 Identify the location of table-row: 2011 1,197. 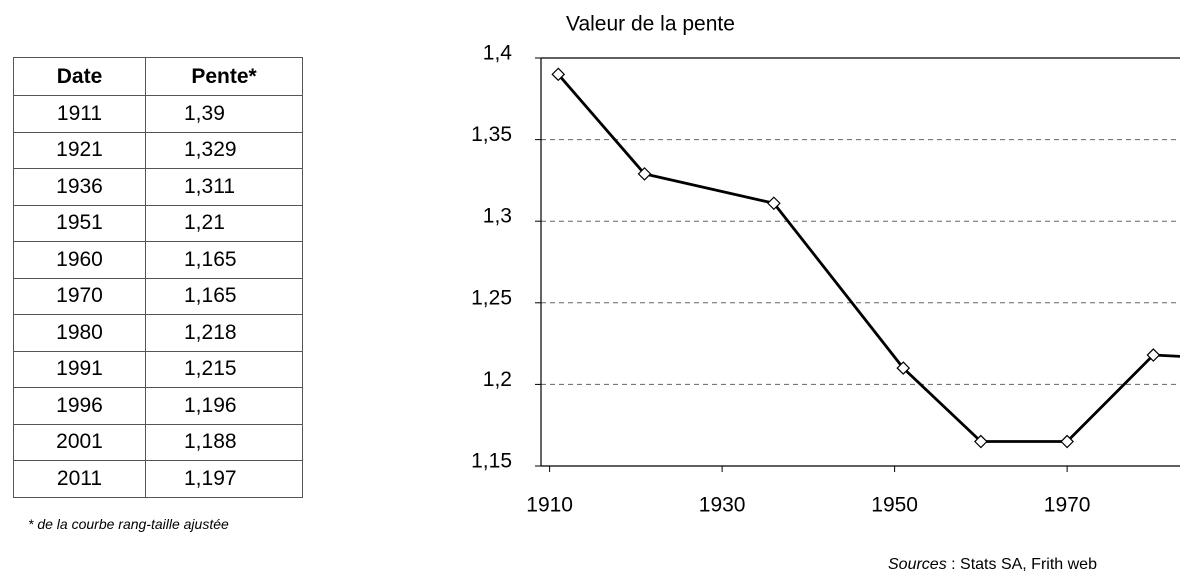
(158, 479).